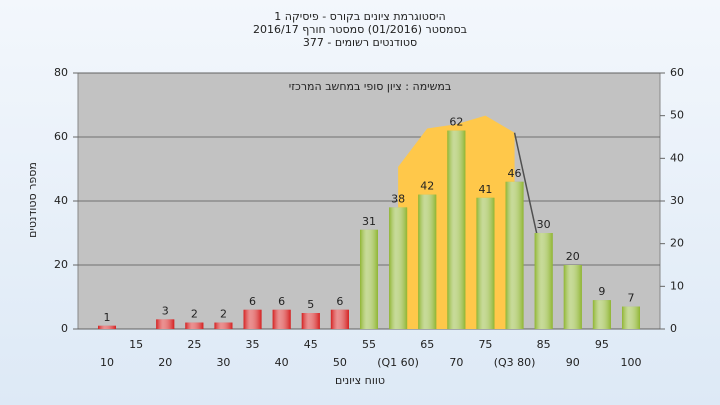 The width and height of the screenshot is (720, 405). Describe the element at coordinates (360, 380) in the screenshot. I see `x-axis-title: טווח ציונים` at that location.